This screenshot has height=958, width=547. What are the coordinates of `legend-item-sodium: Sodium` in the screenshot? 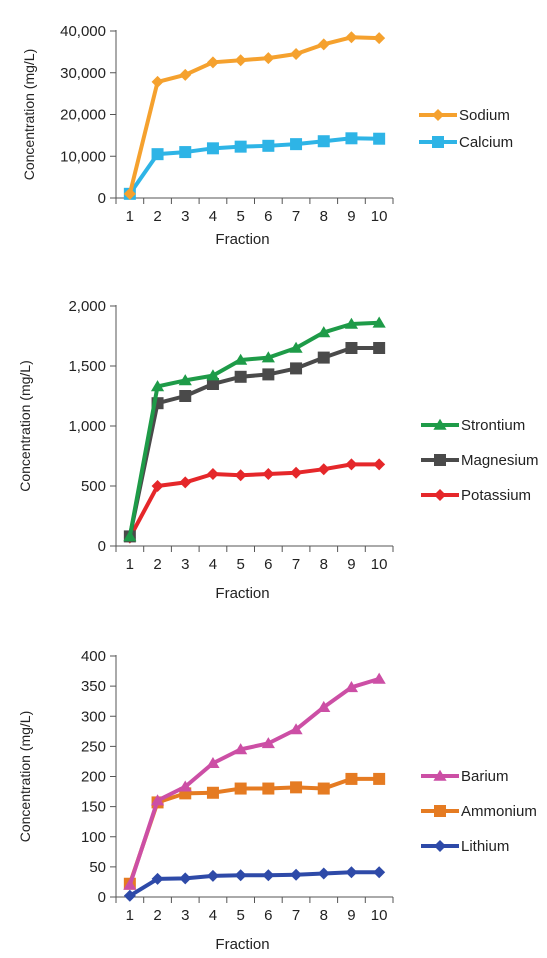 It's located at (464, 115).